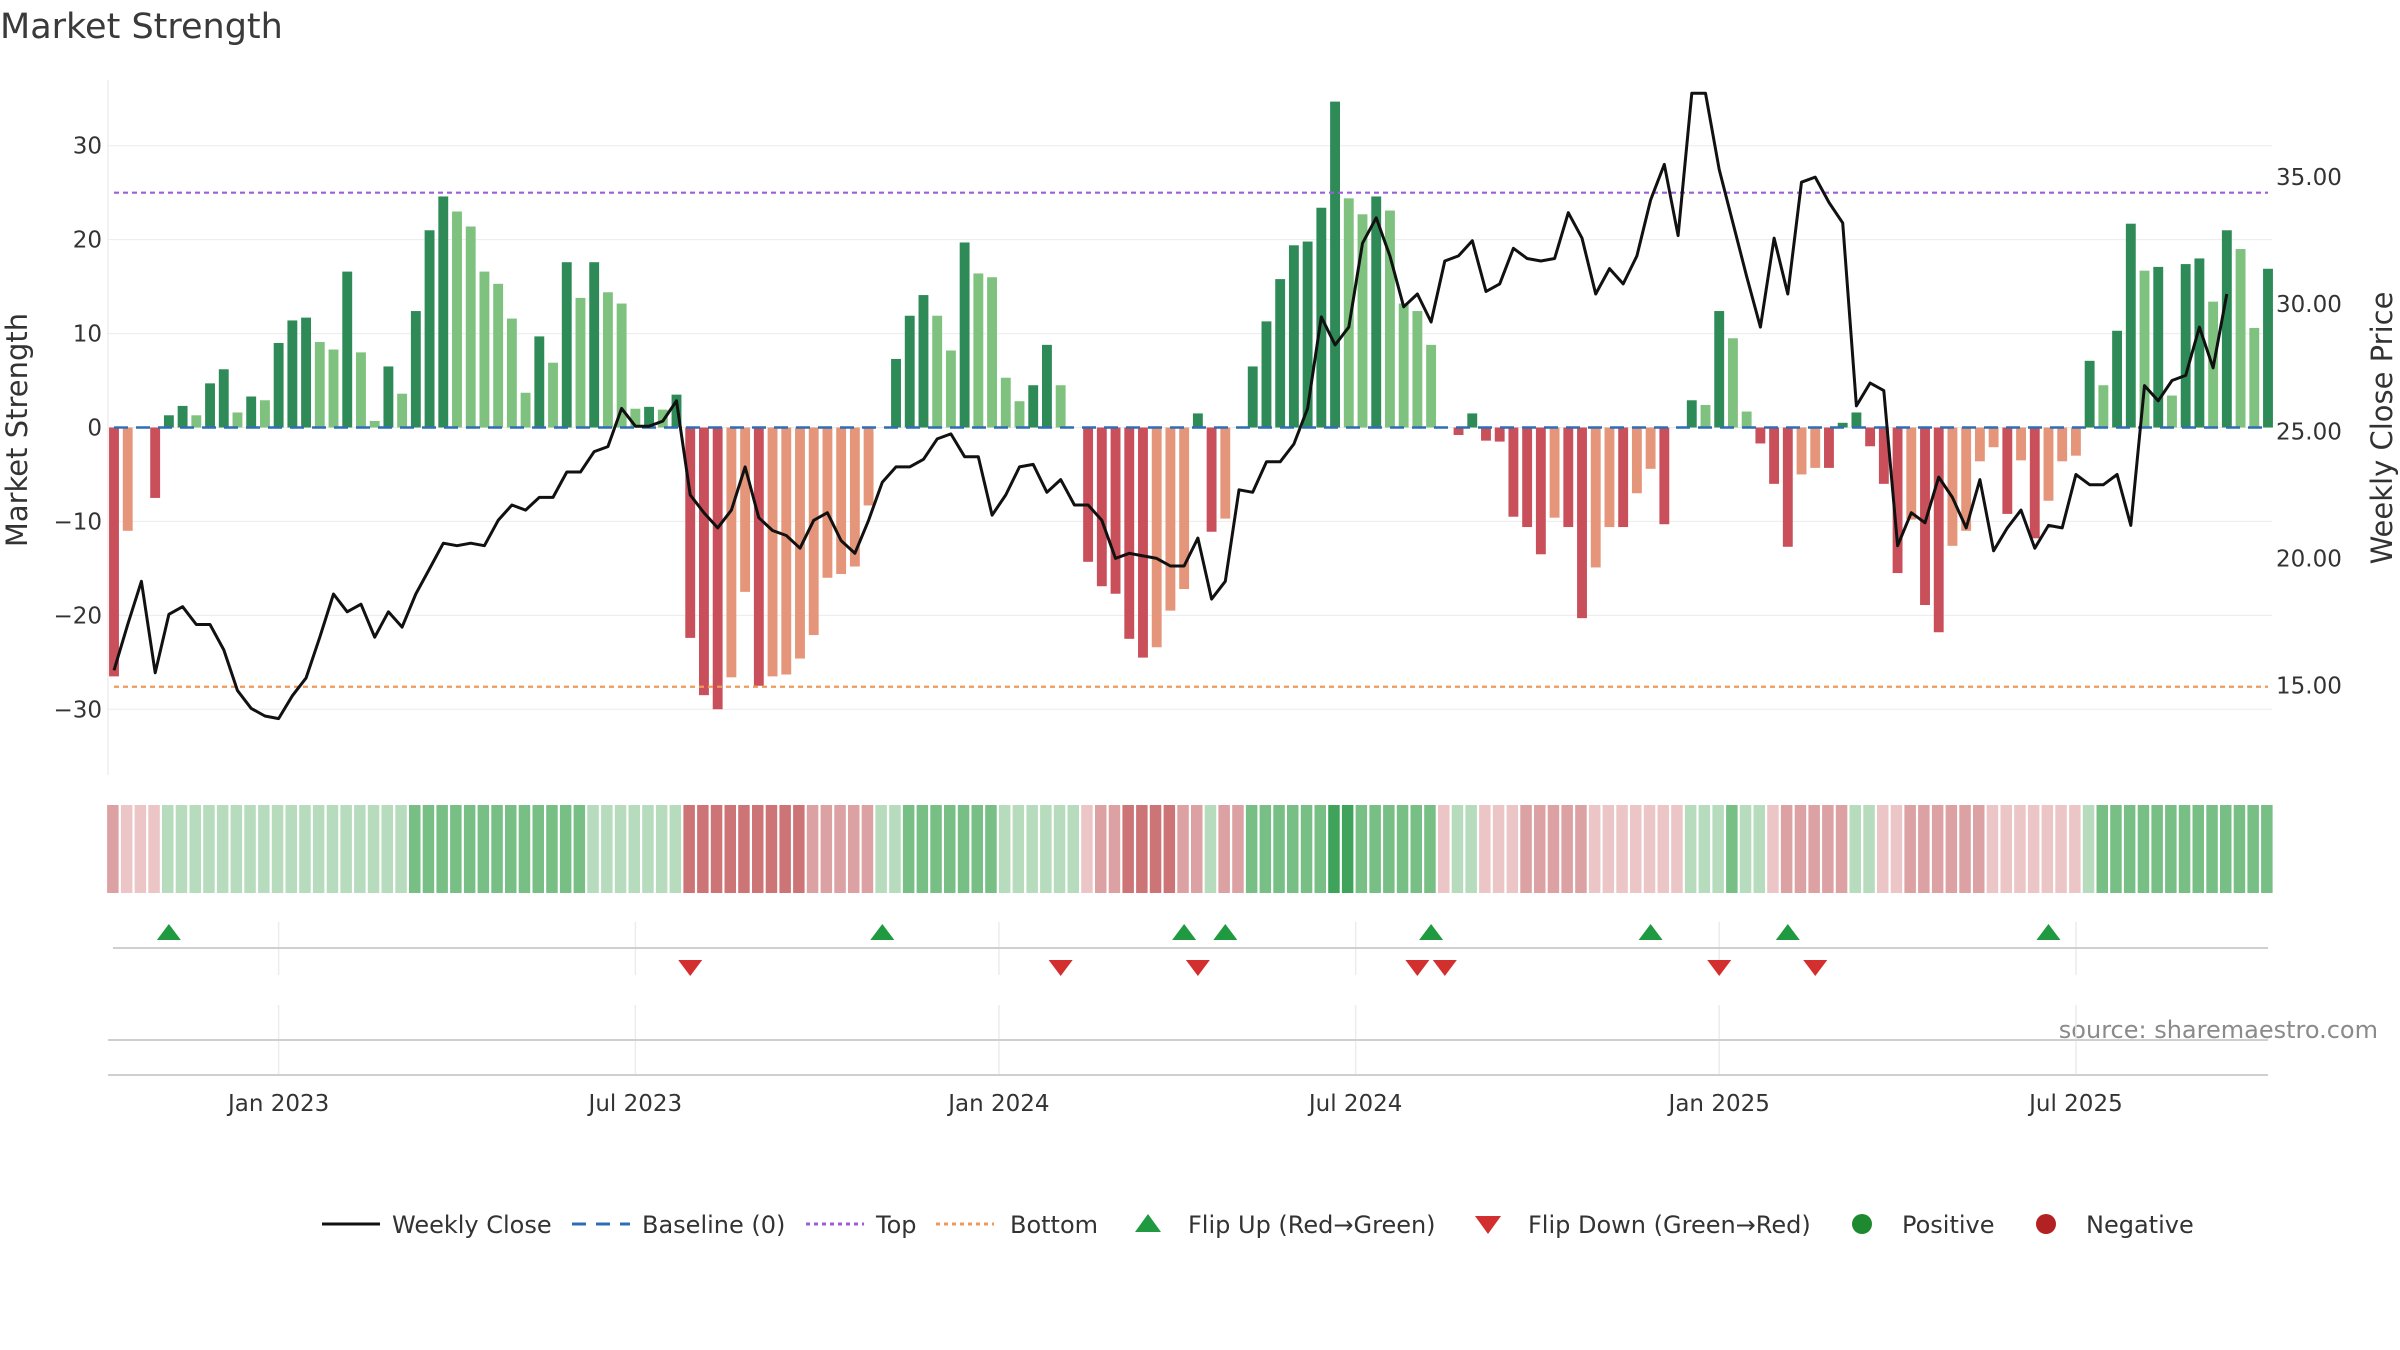 This screenshot has height=1350, width=2400. I want to click on flip-markers-panel, so click(1188, 998).